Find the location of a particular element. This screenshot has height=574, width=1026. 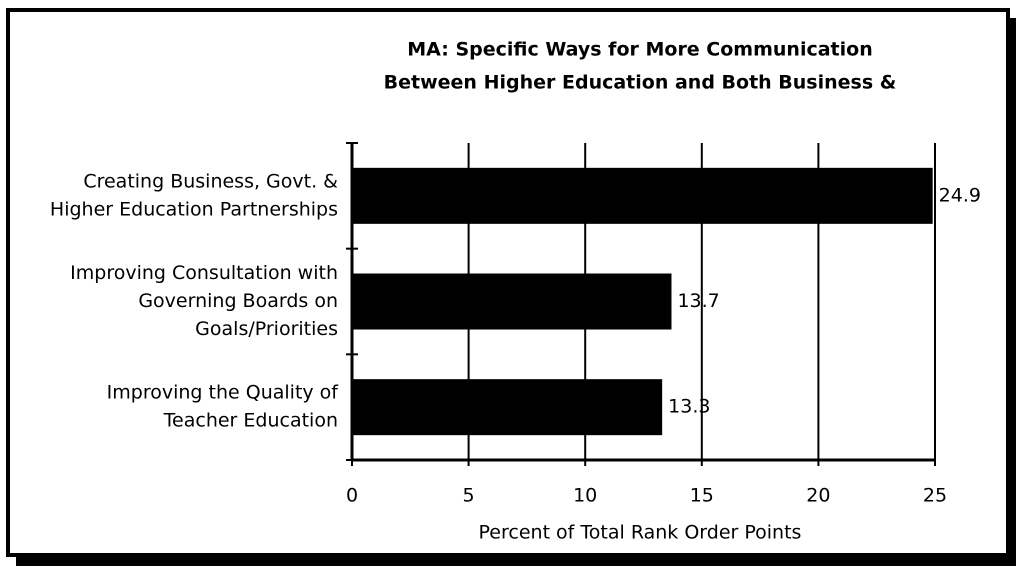

x-tick-label: 5 is located at coordinates (469, 496).